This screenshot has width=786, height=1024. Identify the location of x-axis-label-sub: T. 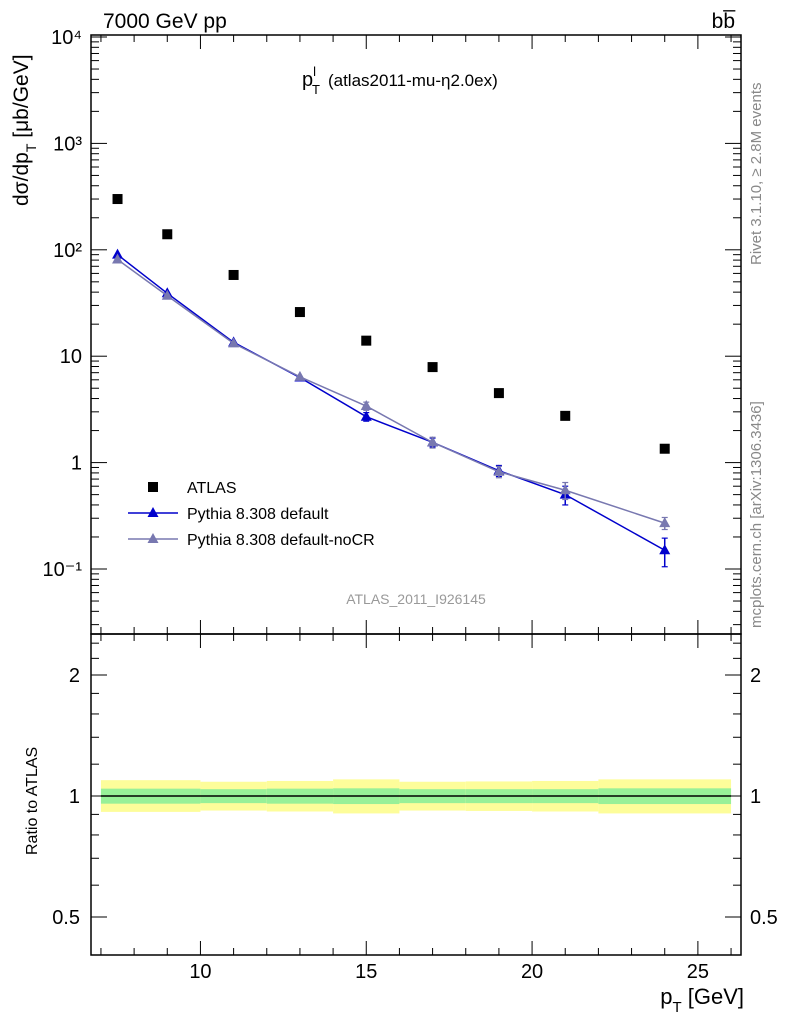
(676, 1007).